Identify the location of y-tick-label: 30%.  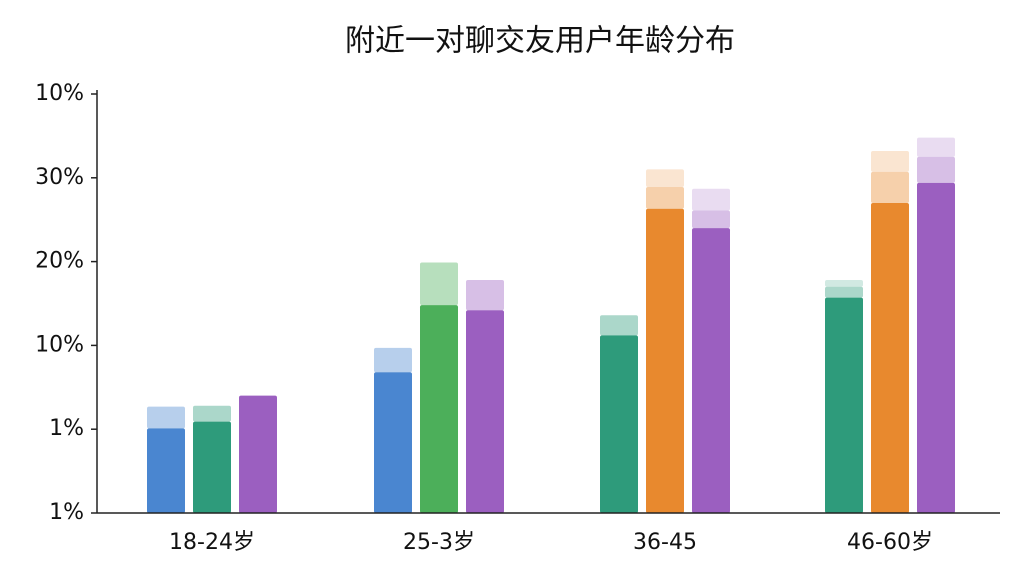
(59, 177).